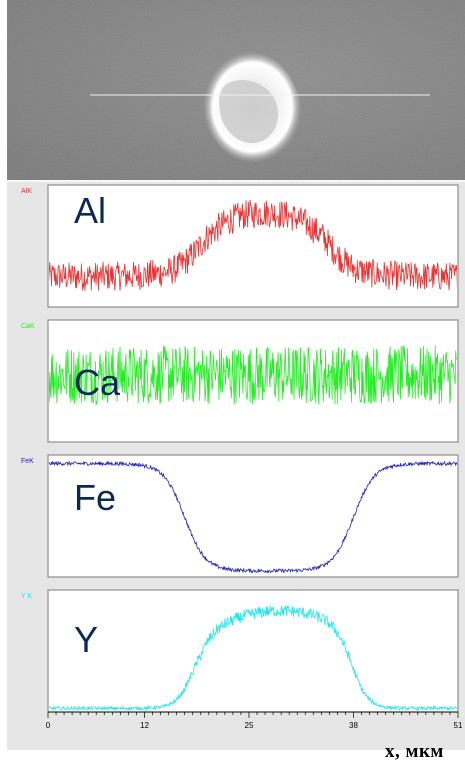  Describe the element at coordinates (26, 191) in the screenshot. I see `panel-al-small-label: AlK` at that location.